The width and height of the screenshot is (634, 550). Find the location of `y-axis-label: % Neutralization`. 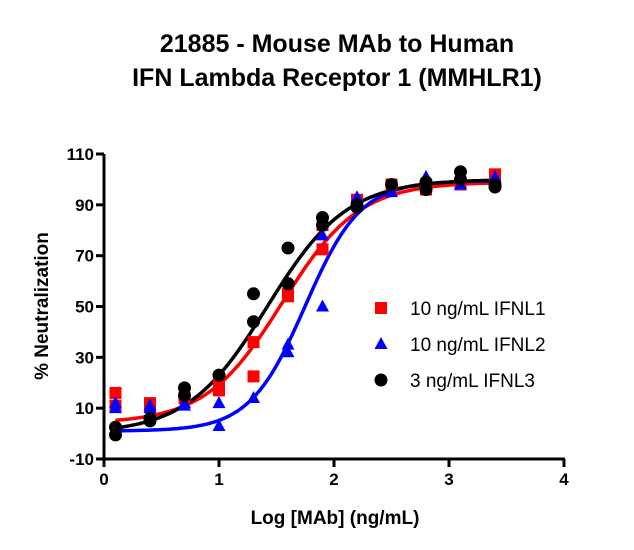

y-axis-label: % Neutralization is located at coordinates (42, 306).